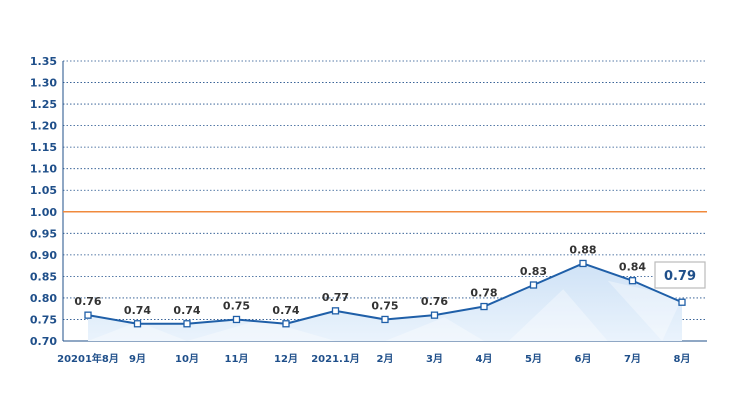 Image resolution: width=740 pixels, height=400 pixels. I want to click on y-tick-label: 0.70, so click(43, 341).